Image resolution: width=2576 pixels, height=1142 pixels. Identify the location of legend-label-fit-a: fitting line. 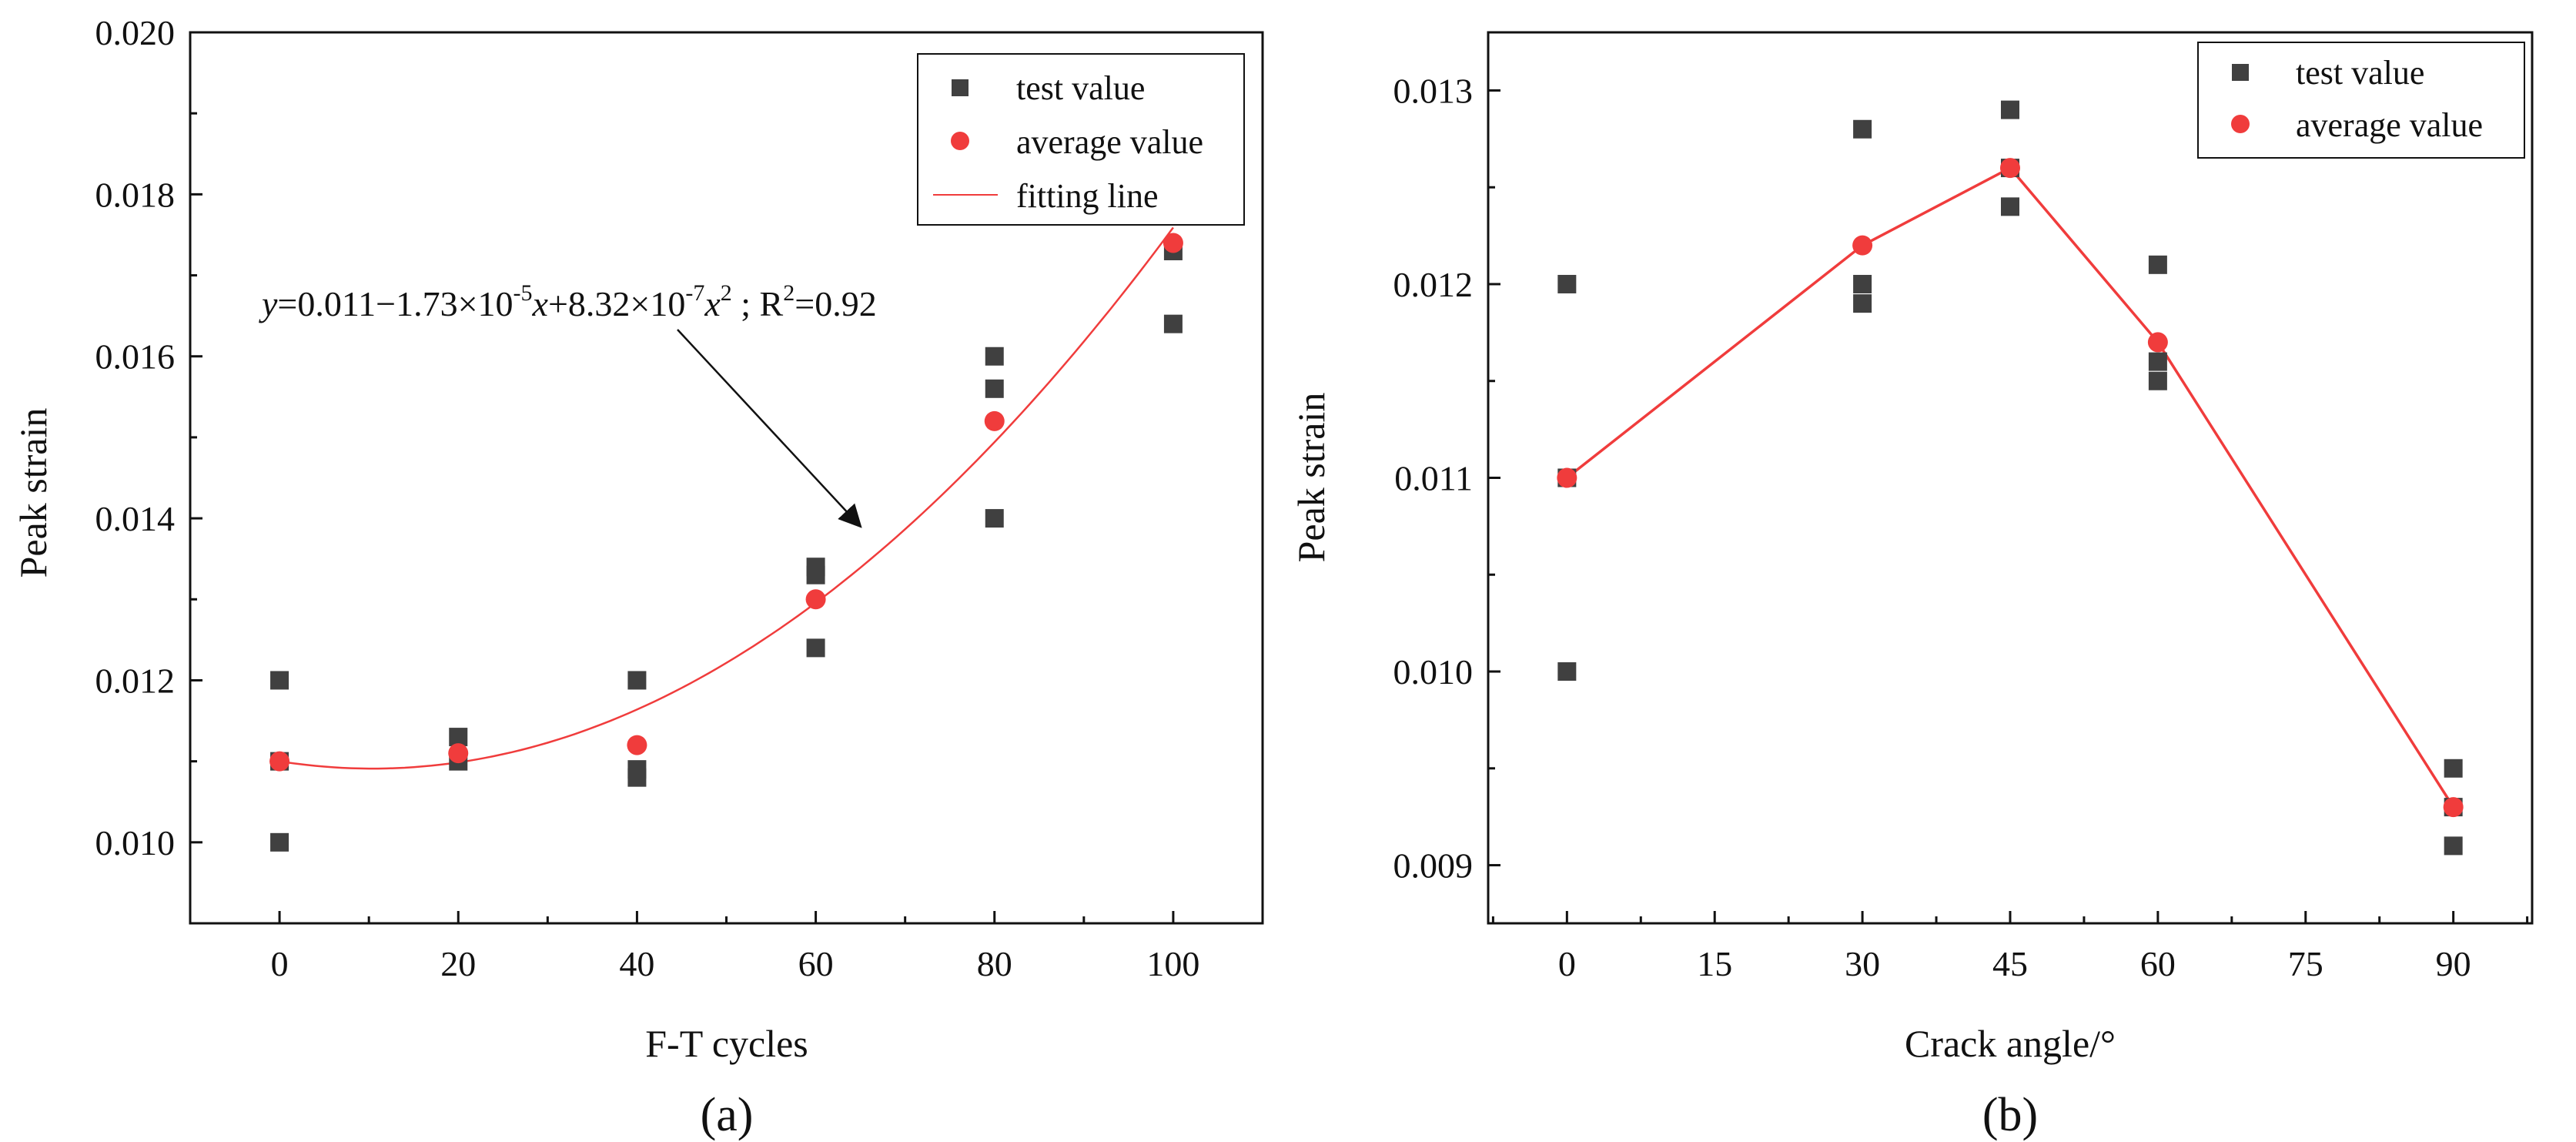
(1087, 196).